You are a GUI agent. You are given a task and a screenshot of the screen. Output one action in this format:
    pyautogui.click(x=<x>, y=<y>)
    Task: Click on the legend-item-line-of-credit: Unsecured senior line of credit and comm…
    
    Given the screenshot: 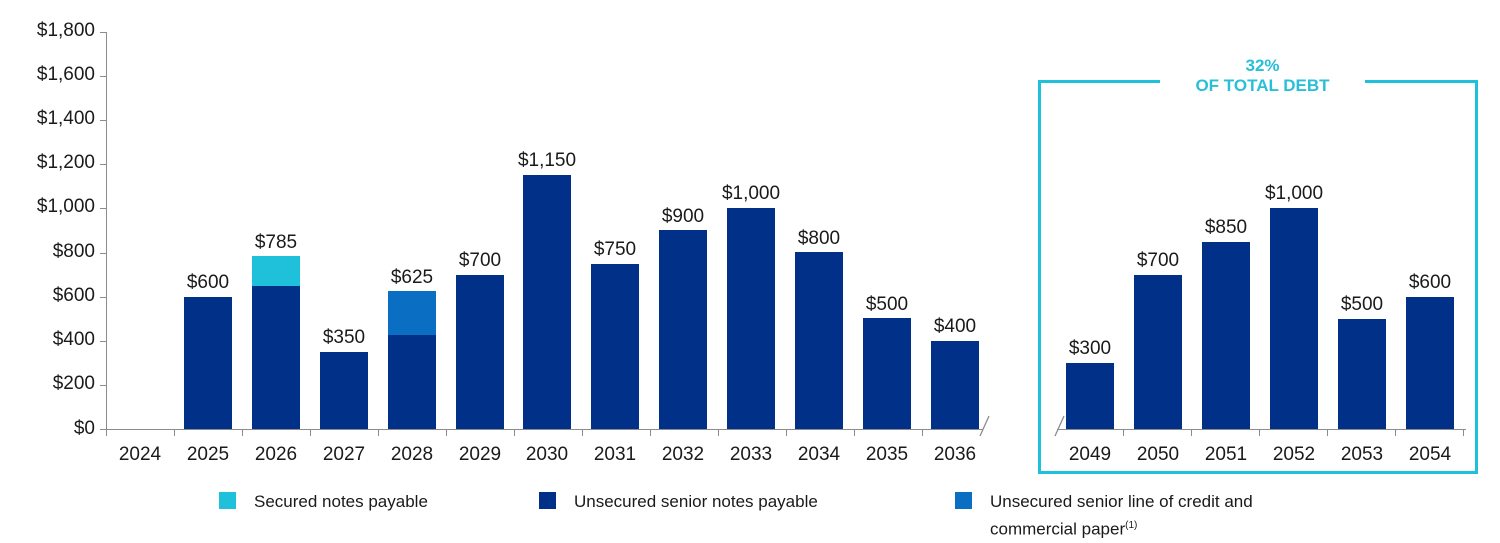 What is the action you would take?
    pyautogui.click(x=1104, y=516)
    